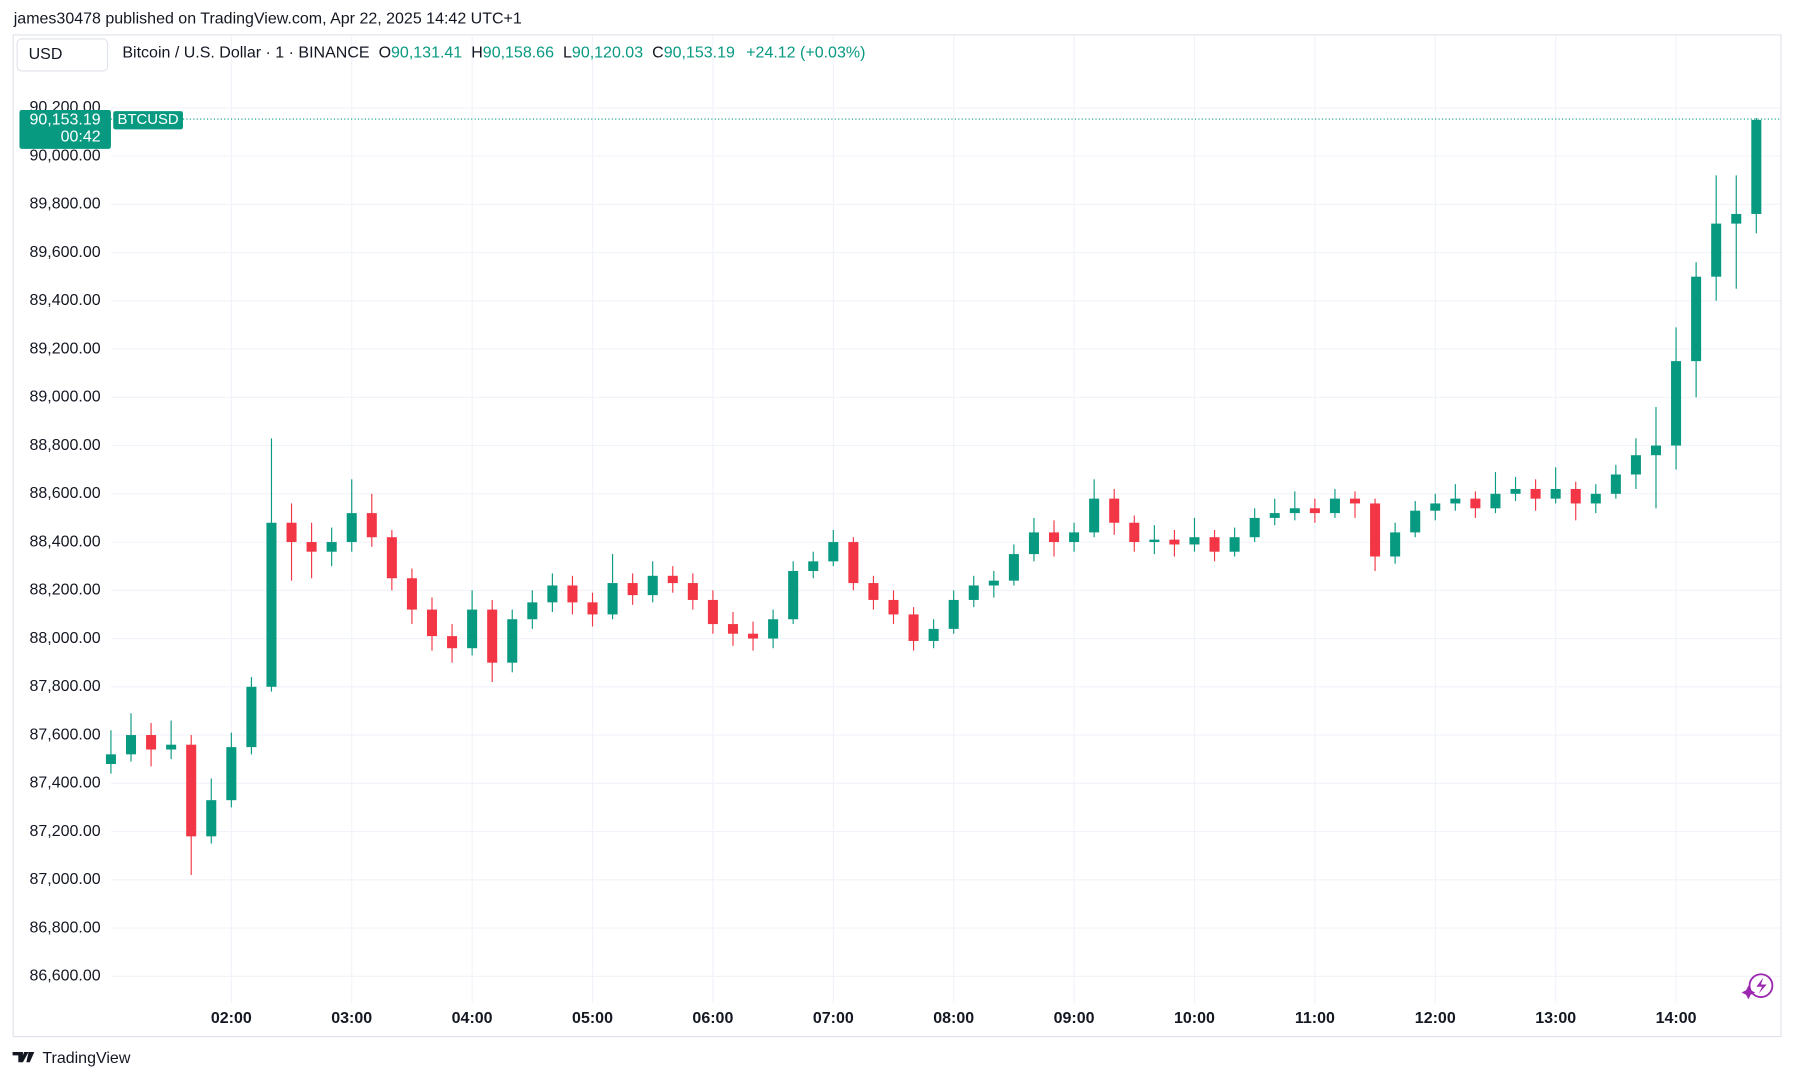  I want to click on countdown-label: 00:42, so click(81, 137).